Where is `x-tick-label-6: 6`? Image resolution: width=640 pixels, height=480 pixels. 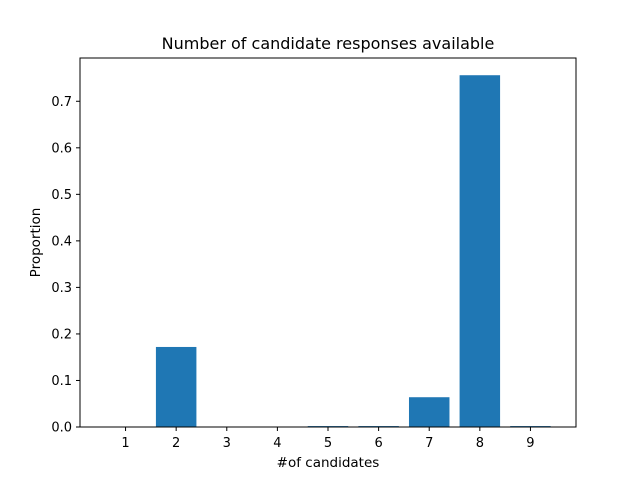 x-tick-label-6: 6 is located at coordinates (378, 443).